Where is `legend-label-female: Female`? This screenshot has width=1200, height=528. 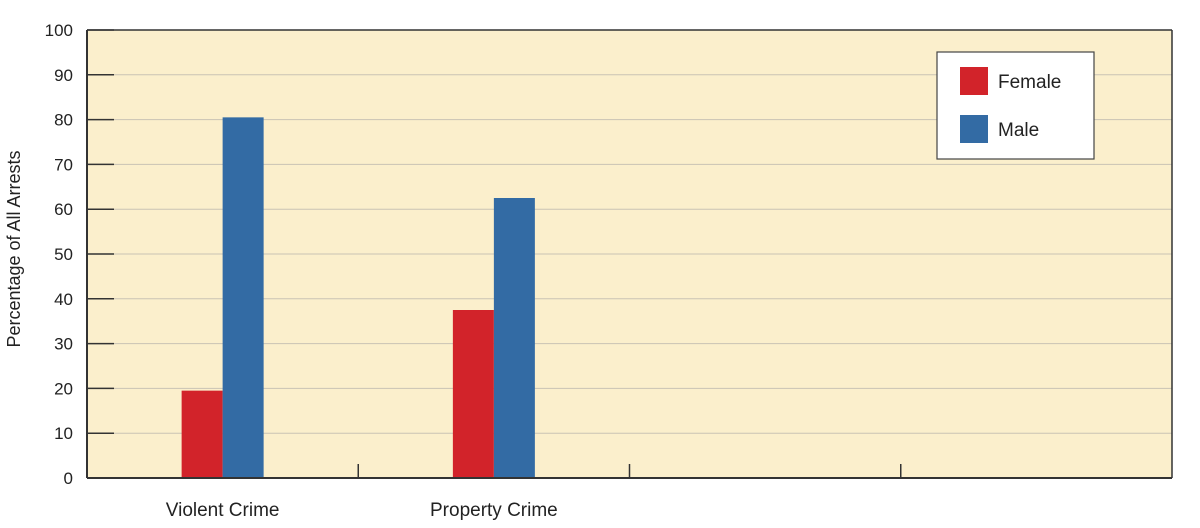
legend-label-female: Female is located at coordinates (1029, 82).